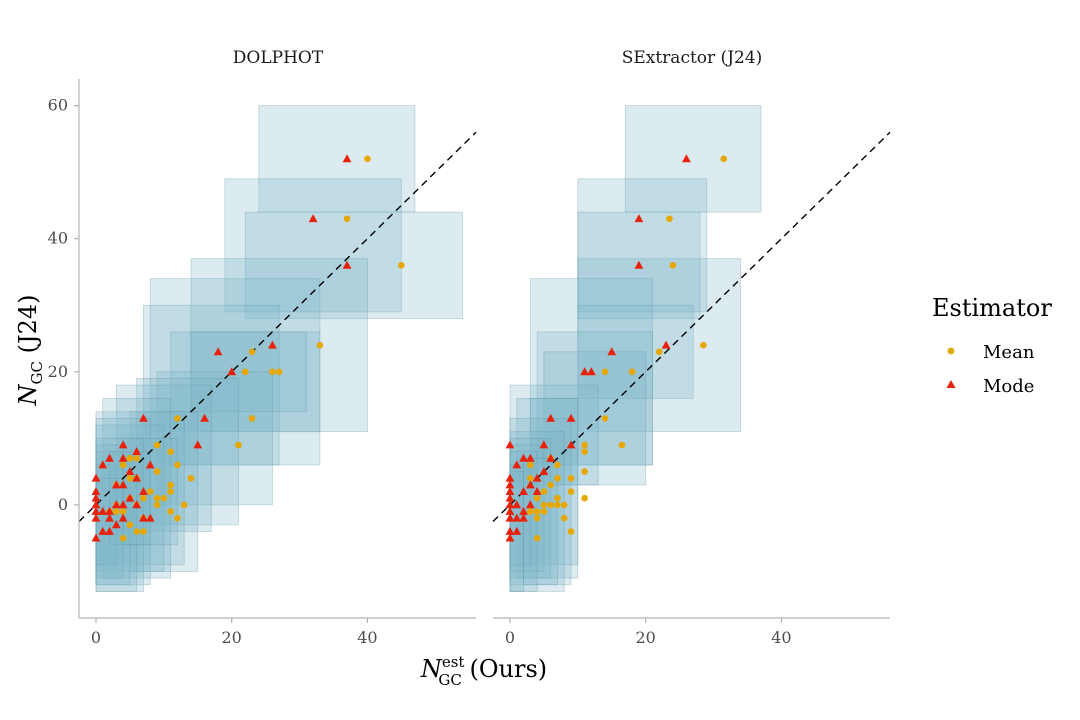 The height and width of the screenshot is (720, 1080). I want to click on legend-title: Estimator, so click(992, 308).